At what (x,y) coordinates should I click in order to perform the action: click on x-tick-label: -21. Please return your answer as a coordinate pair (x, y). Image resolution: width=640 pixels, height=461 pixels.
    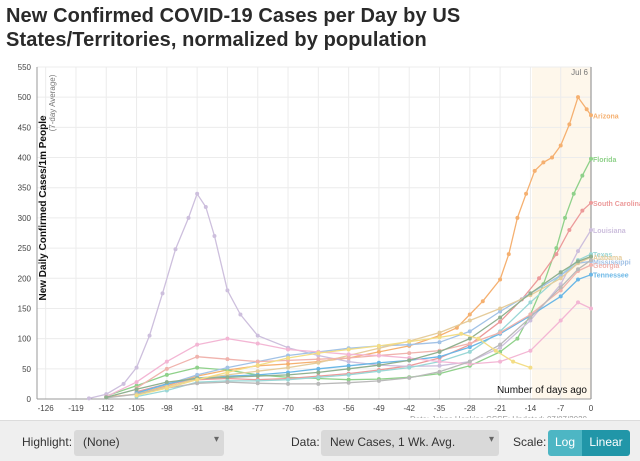
    Looking at the image, I should click on (500, 408).